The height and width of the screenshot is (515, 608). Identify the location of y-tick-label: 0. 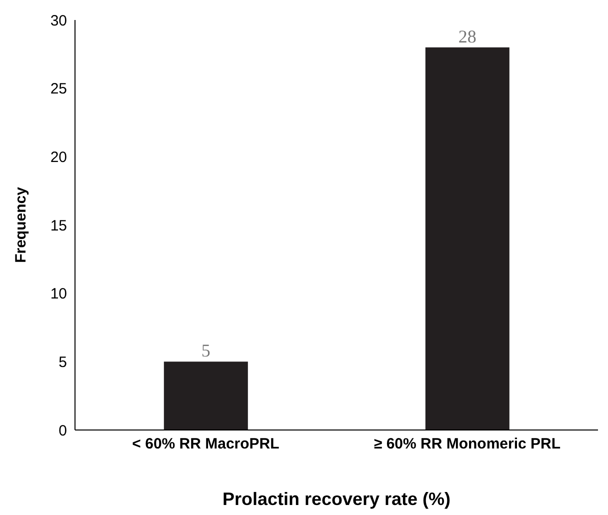
(62, 431).